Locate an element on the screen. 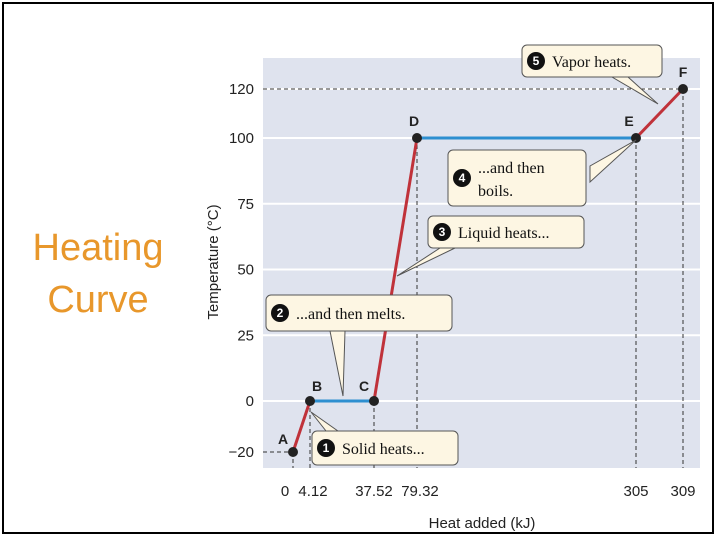 This screenshot has width=720, height=540. x-tick-label: 305 is located at coordinates (635, 491).